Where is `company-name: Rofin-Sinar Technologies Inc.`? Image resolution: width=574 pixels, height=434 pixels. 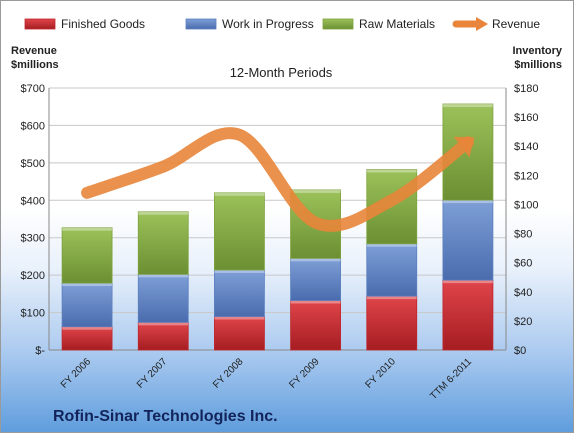
company-name: Rofin-Sinar Technologies Inc. is located at coordinates (165, 416).